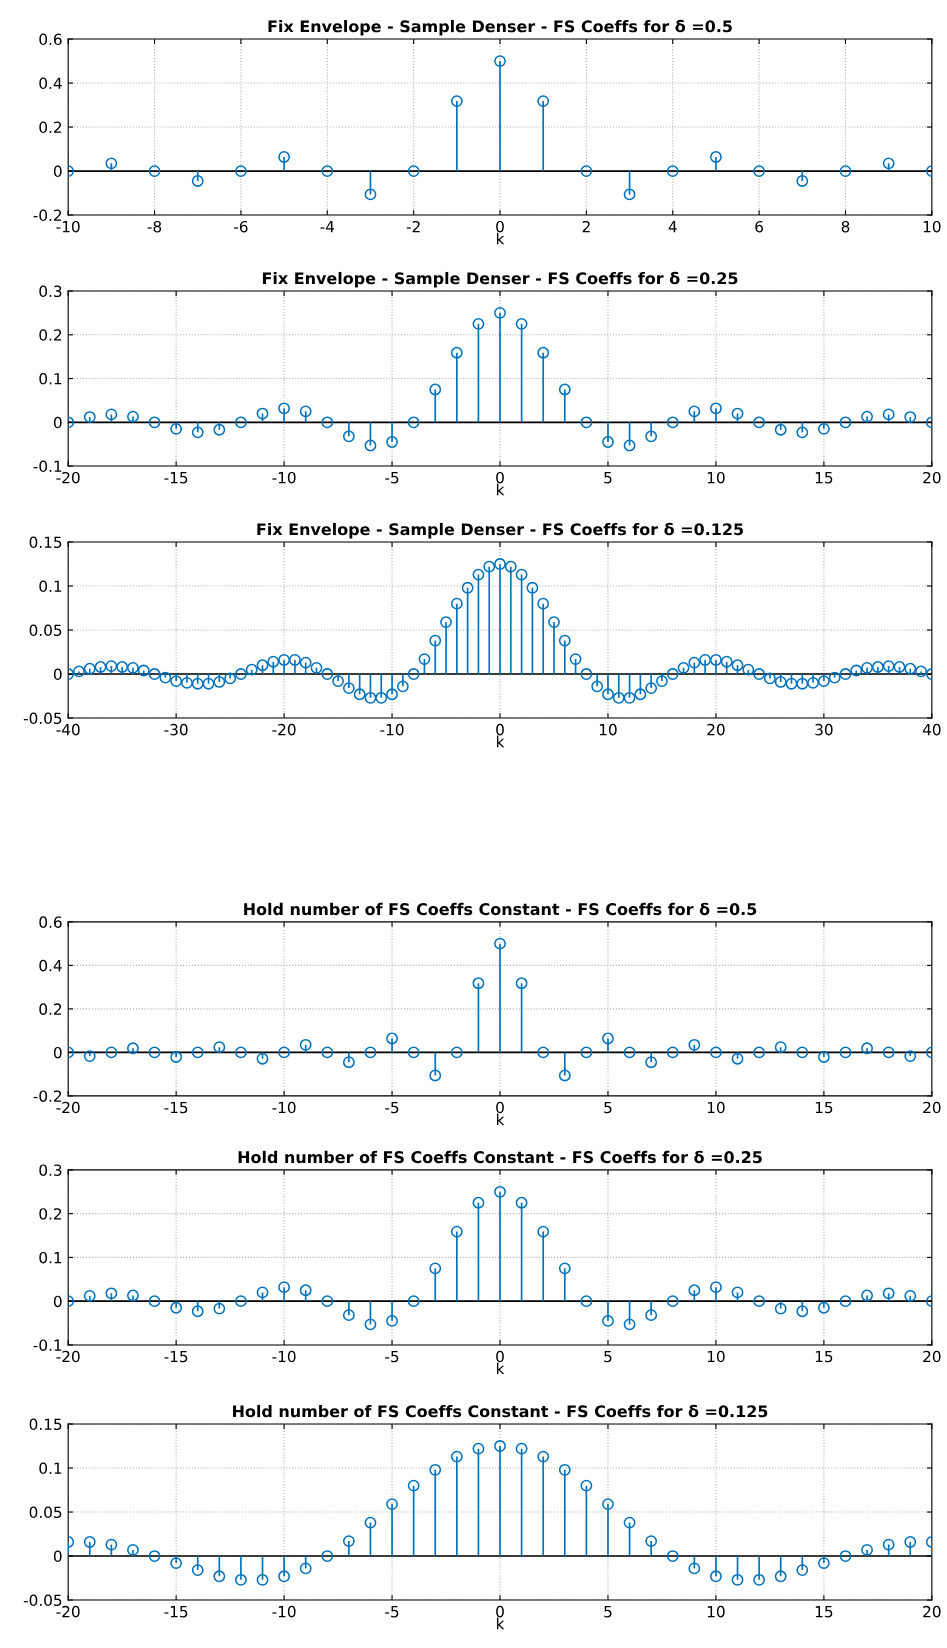 The height and width of the screenshot is (1648, 947). Describe the element at coordinates (241, 226) in the screenshot. I see `x-tick-label: -6` at that location.